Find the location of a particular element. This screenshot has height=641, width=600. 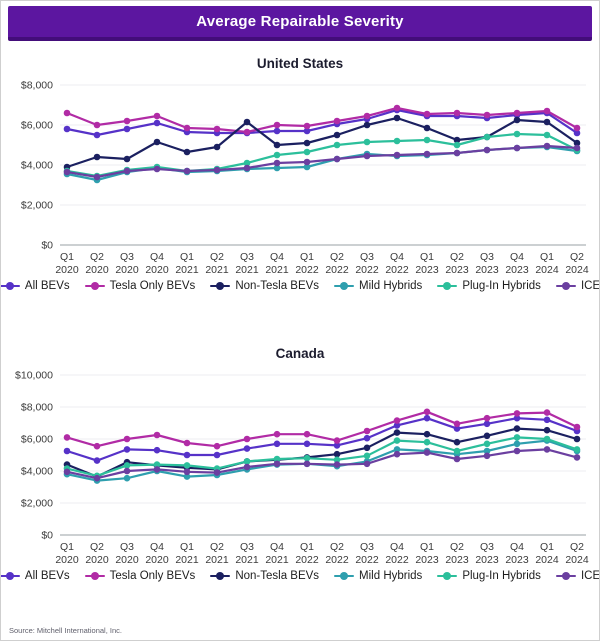

legend-item-all-bevs: All BEVs is located at coordinates (35, 286).